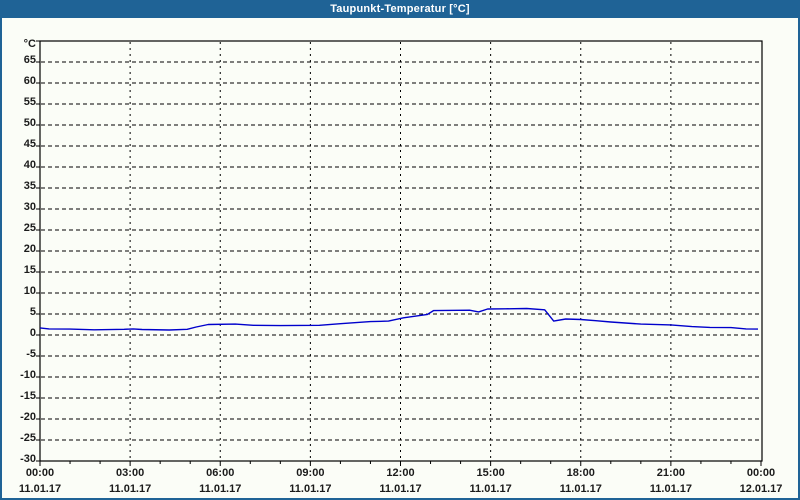 This screenshot has height=500, width=800. I want to click on y-axis-tick-label: 15, so click(29, 270).